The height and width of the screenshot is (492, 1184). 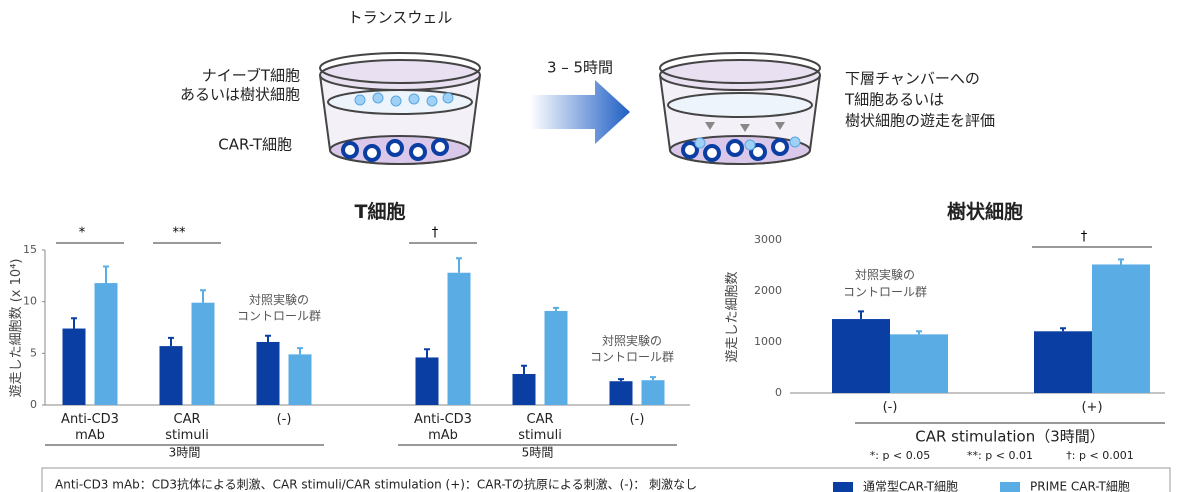 I want to click on transwell-left, so click(x=400, y=108).